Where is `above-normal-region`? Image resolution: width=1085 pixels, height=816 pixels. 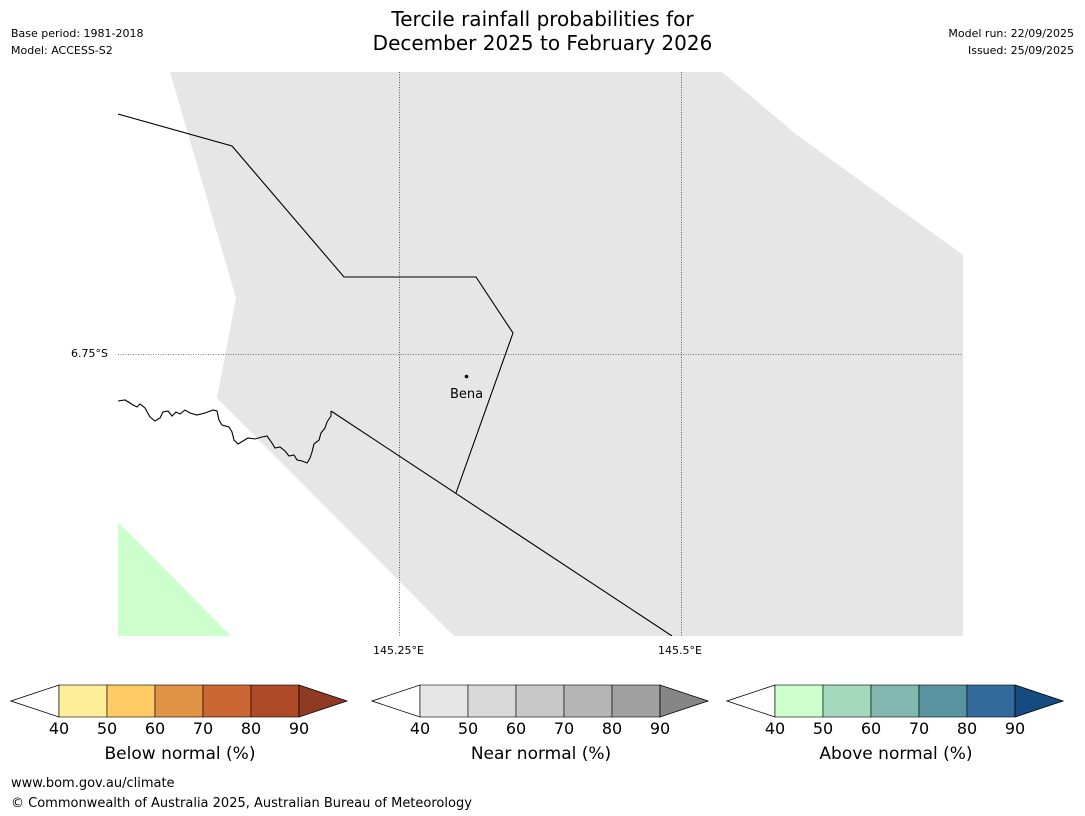 above-normal-region is located at coordinates (174, 579).